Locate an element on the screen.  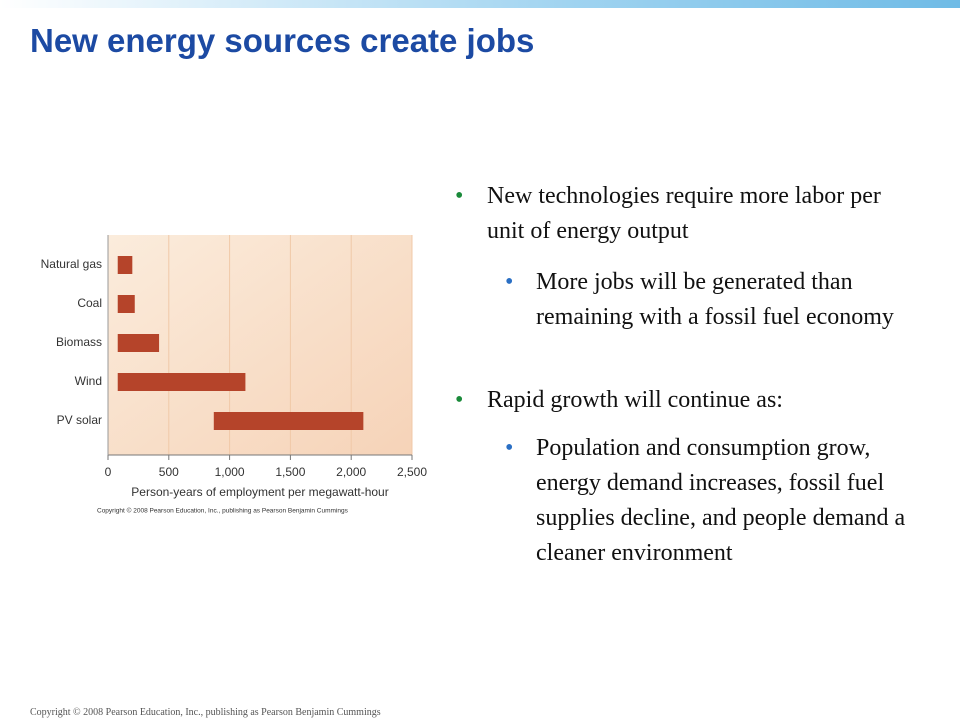
bullet-text: Rapid growth will continue as: is located at coordinates (635, 400).